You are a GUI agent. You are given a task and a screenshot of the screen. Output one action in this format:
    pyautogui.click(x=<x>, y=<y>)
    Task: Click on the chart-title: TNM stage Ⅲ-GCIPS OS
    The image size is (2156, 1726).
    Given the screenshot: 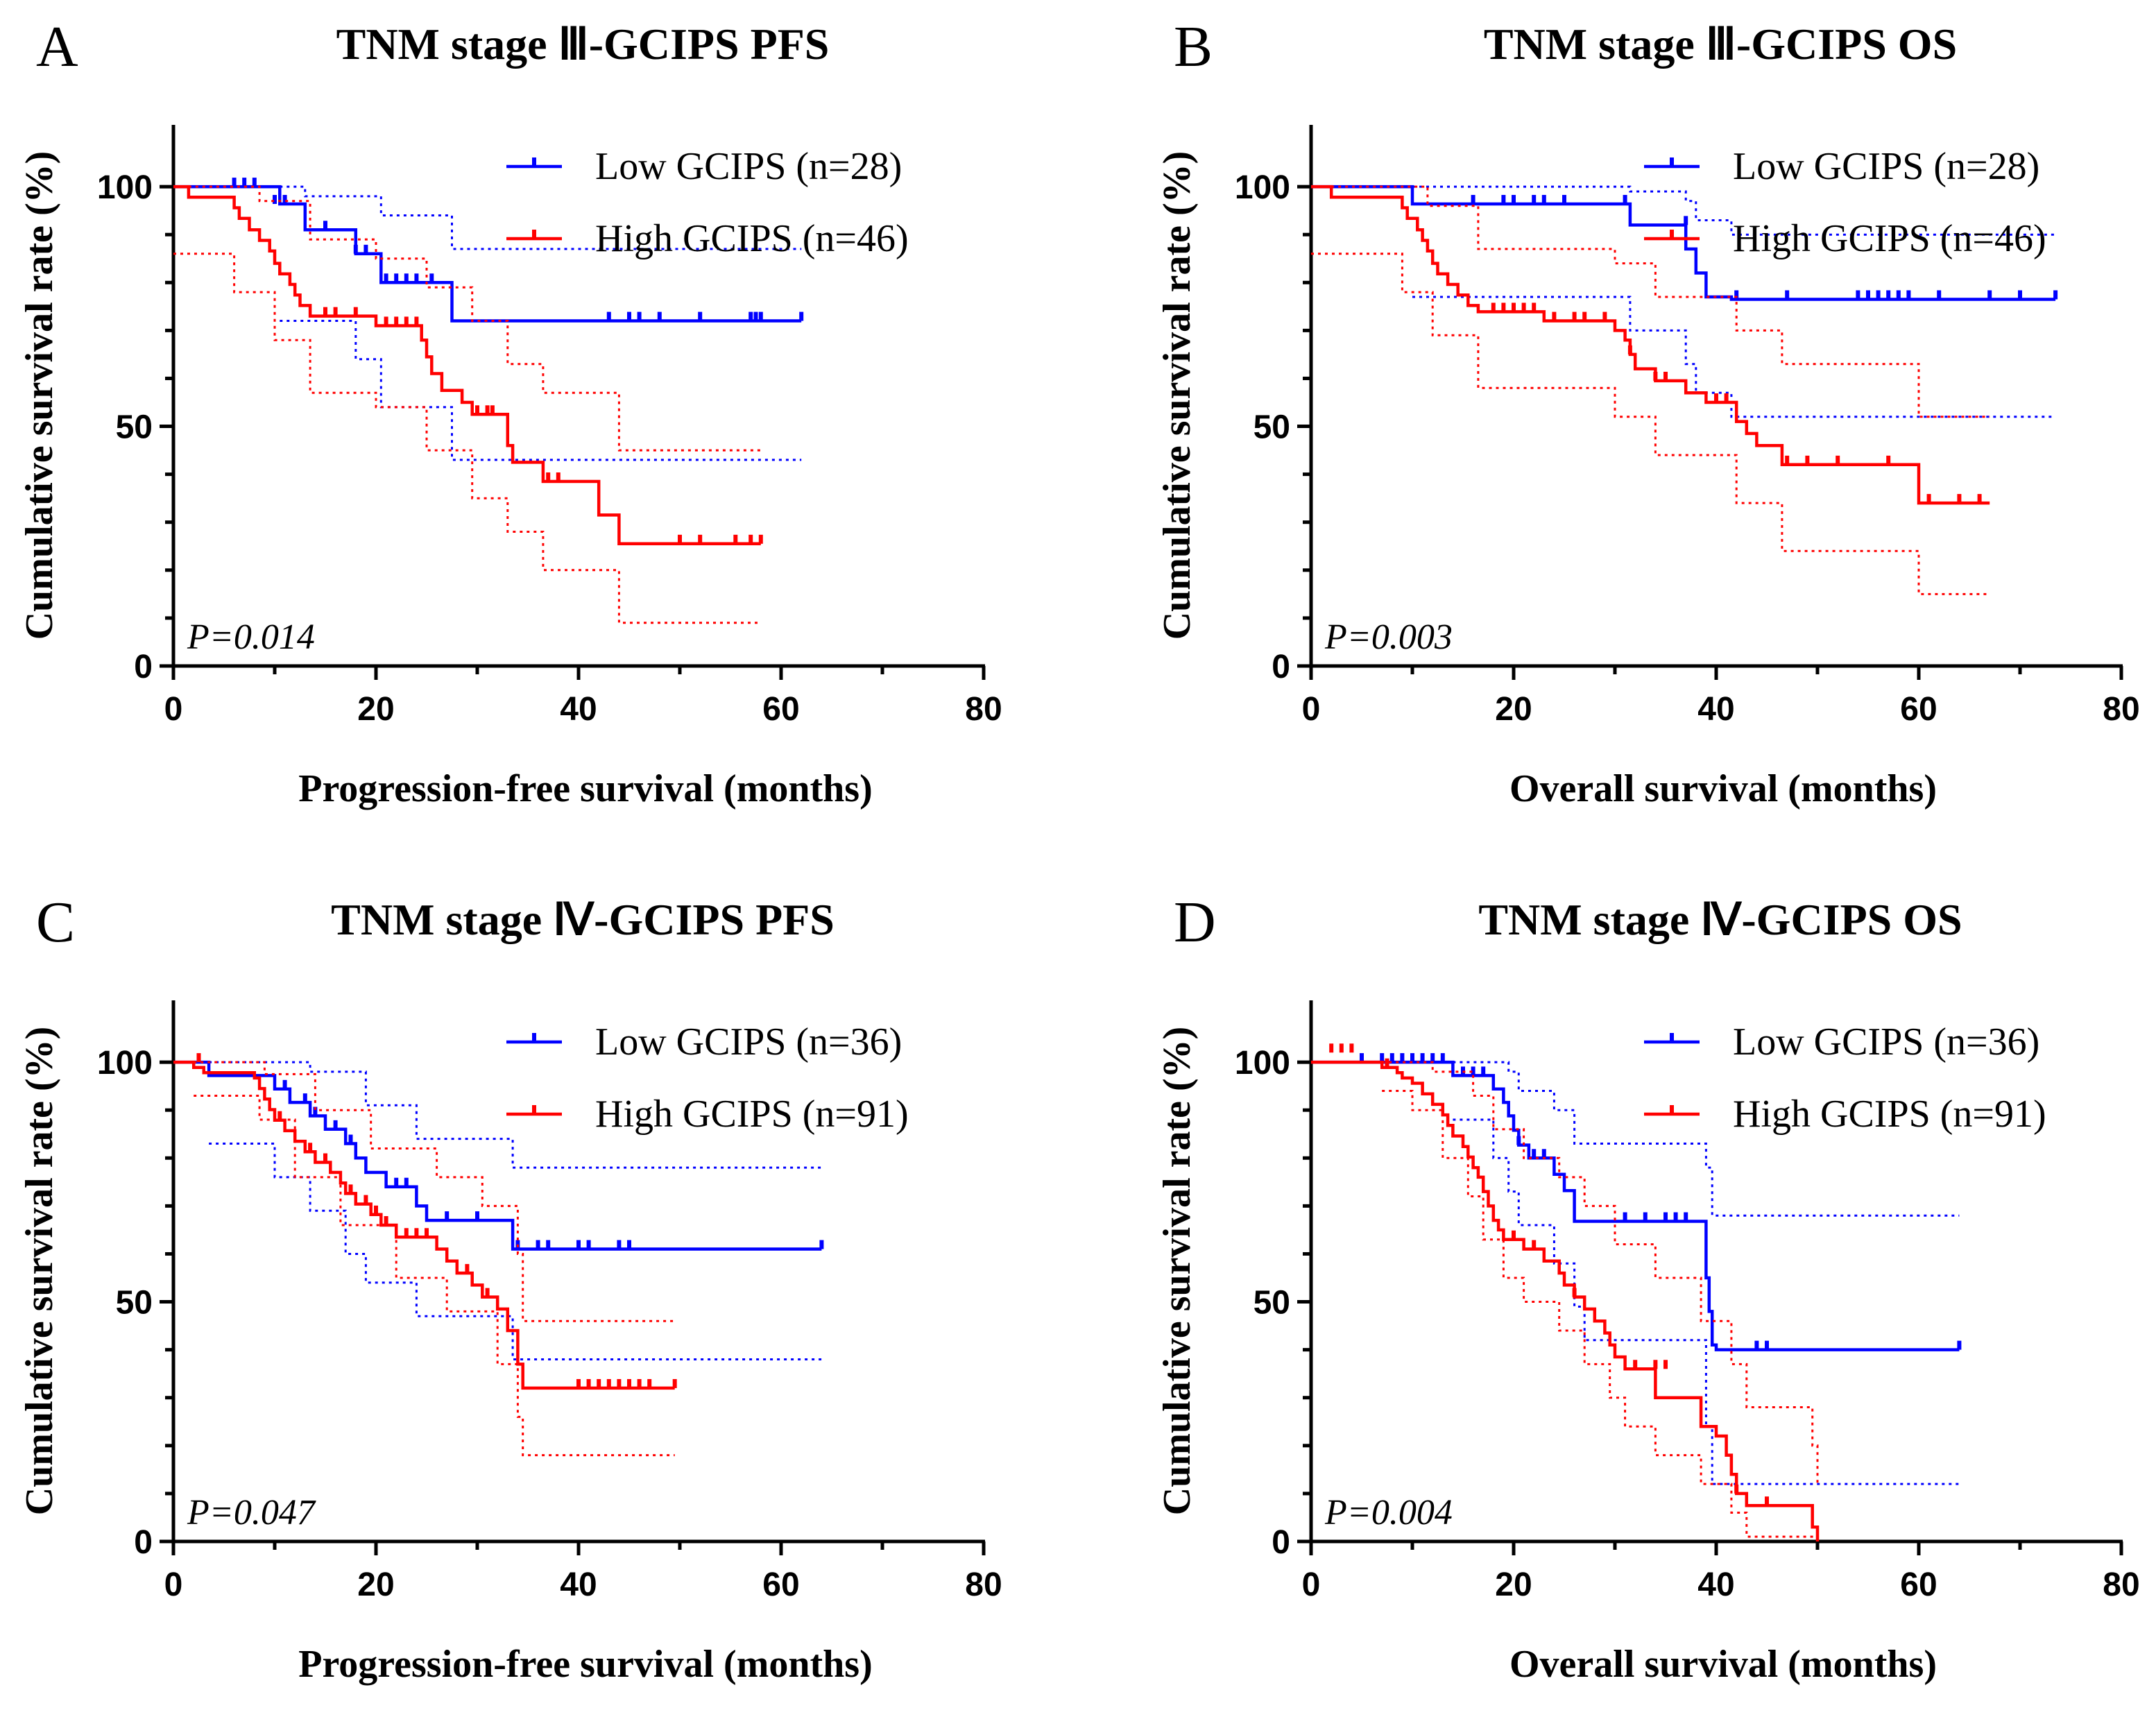 What is the action you would take?
    pyautogui.click(x=1720, y=44)
    